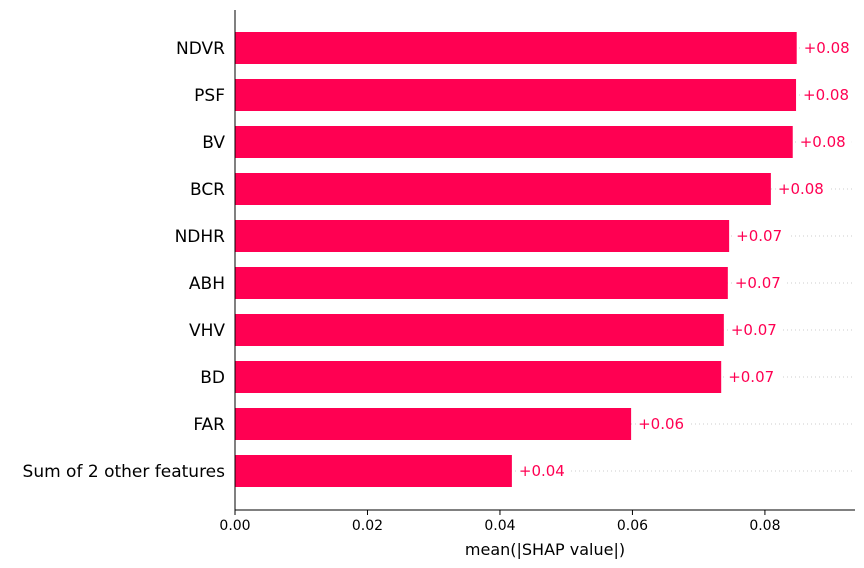 The image size is (864, 568). What do you see at coordinates (200, 49) in the screenshot?
I see `y-tick-label: NDVR` at bounding box center [200, 49].